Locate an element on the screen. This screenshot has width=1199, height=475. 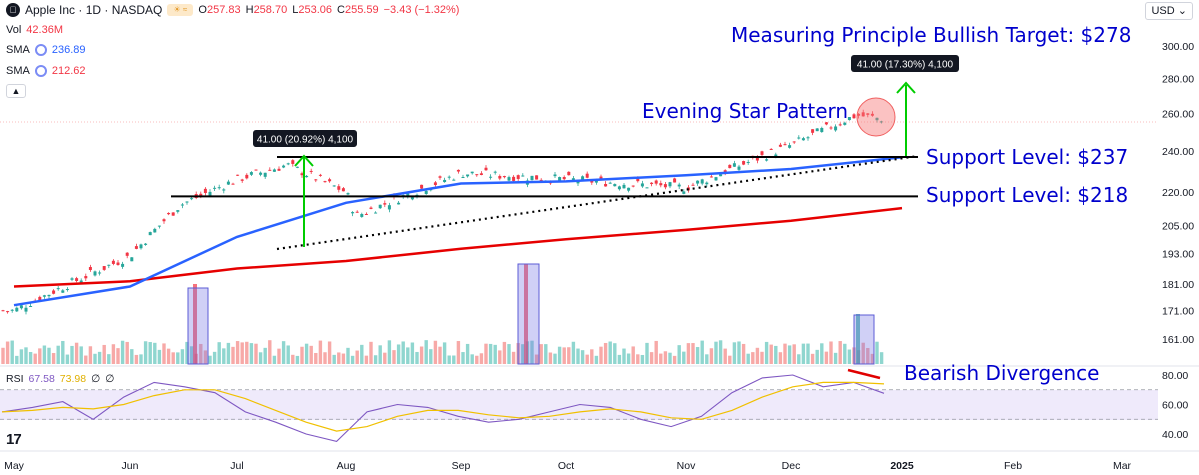
rsi-label: RSI is located at coordinates (15, 379).